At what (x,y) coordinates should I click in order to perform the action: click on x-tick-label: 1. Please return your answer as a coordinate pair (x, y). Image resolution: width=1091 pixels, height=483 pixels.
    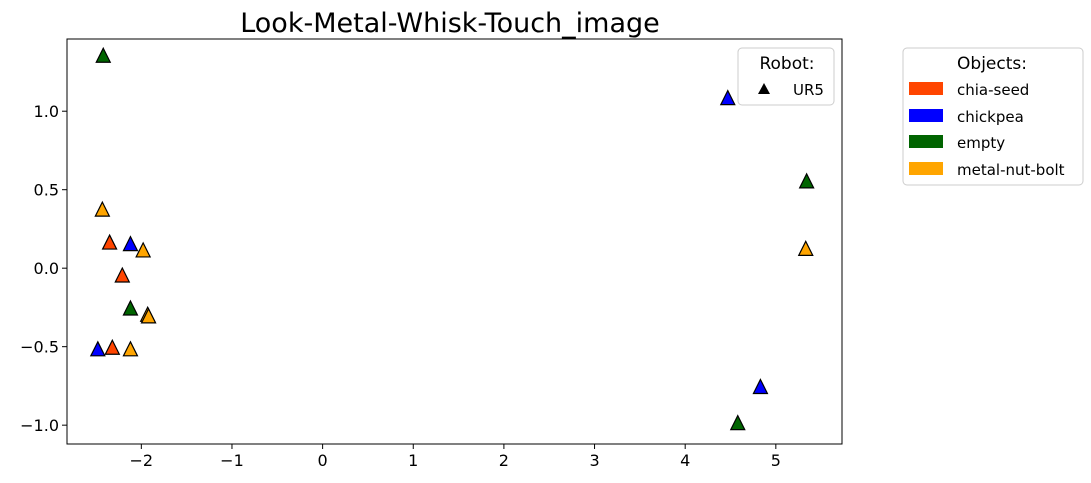
    Looking at the image, I should click on (413, 460).